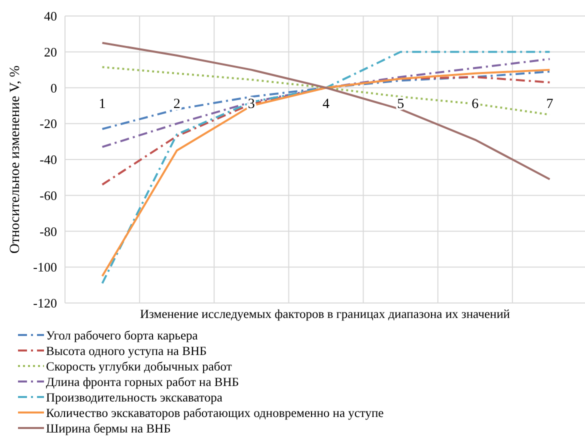 Image resolution: width=585 pixels, height=446 pixels. I want to click on x-axis-title: Изменение исследуемых факторов в границах диапазона их значений, so click(325, 314).